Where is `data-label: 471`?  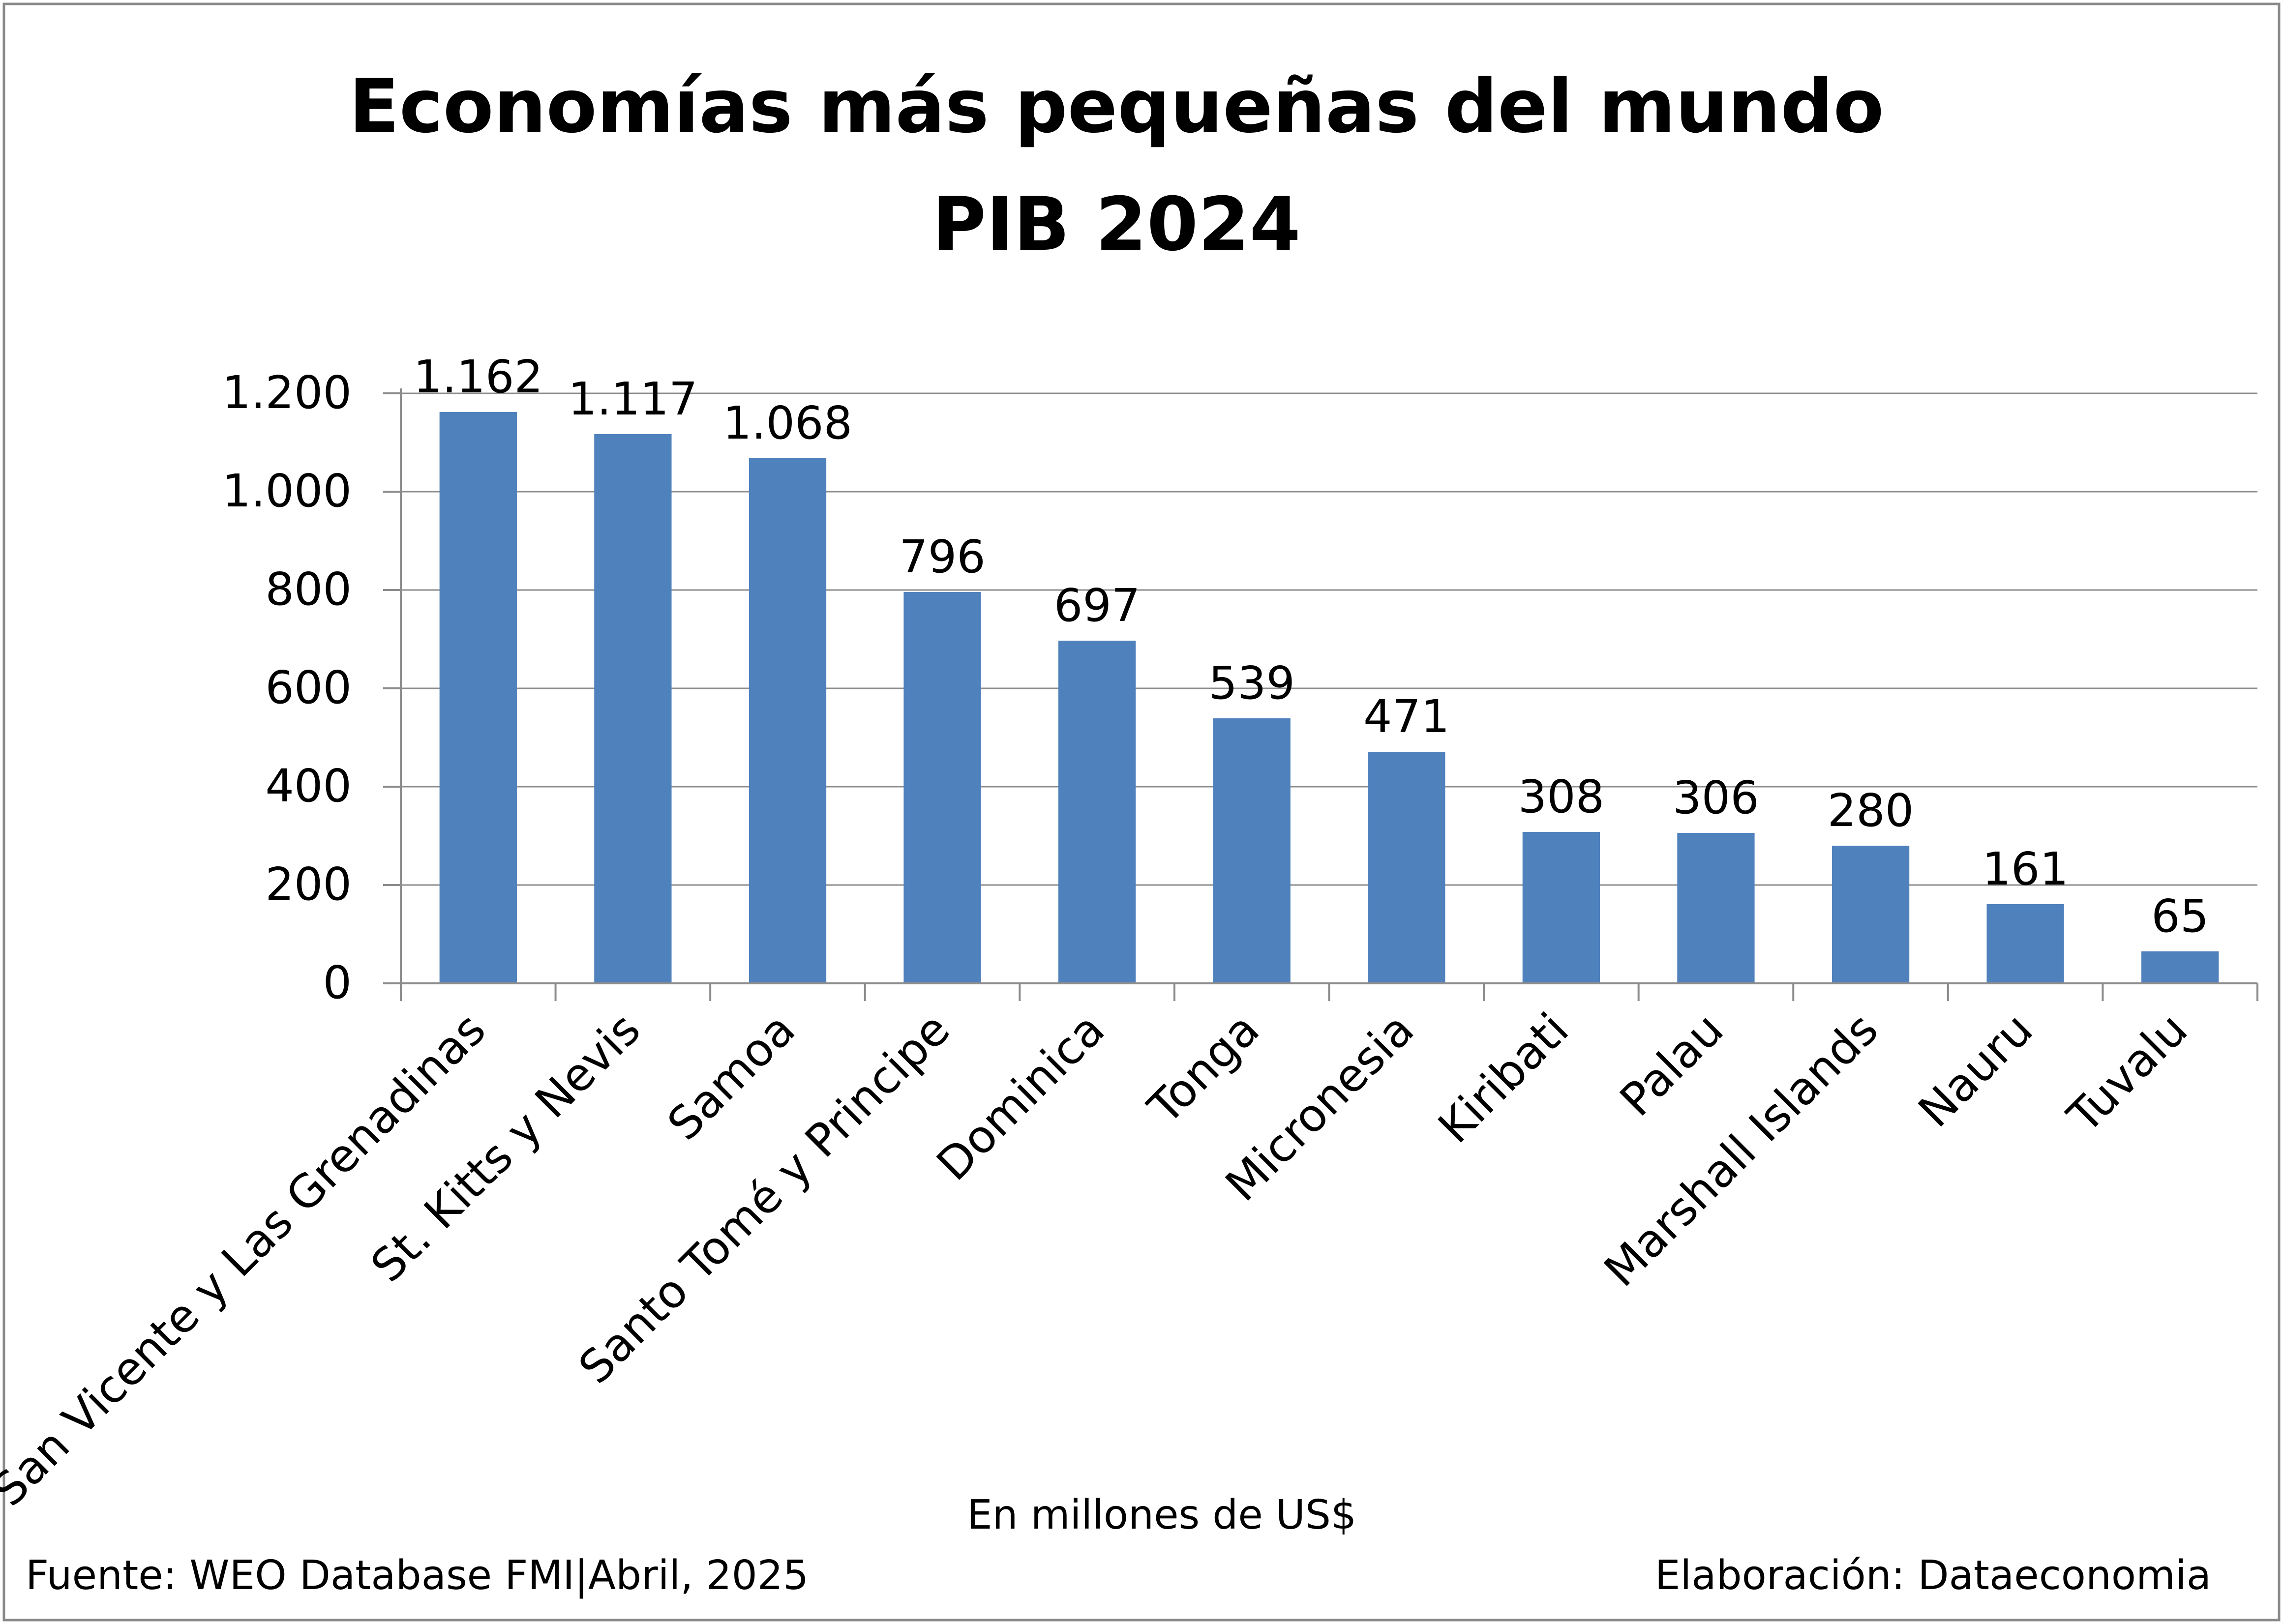 data-label: 471 is located at coordinates (1406, 716).